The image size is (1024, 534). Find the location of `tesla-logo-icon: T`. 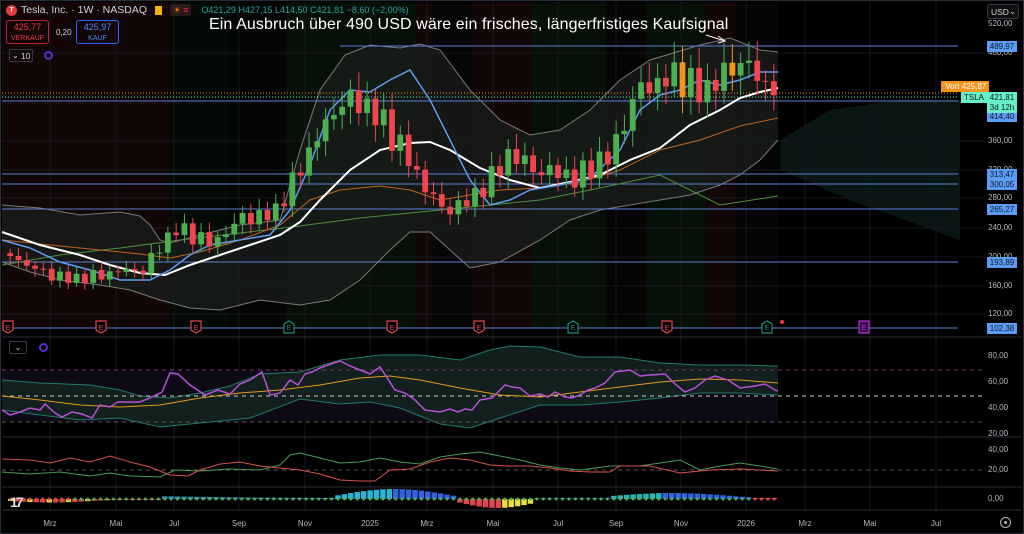

tesla-logo-icon: T is located at coordinates (11, 10).